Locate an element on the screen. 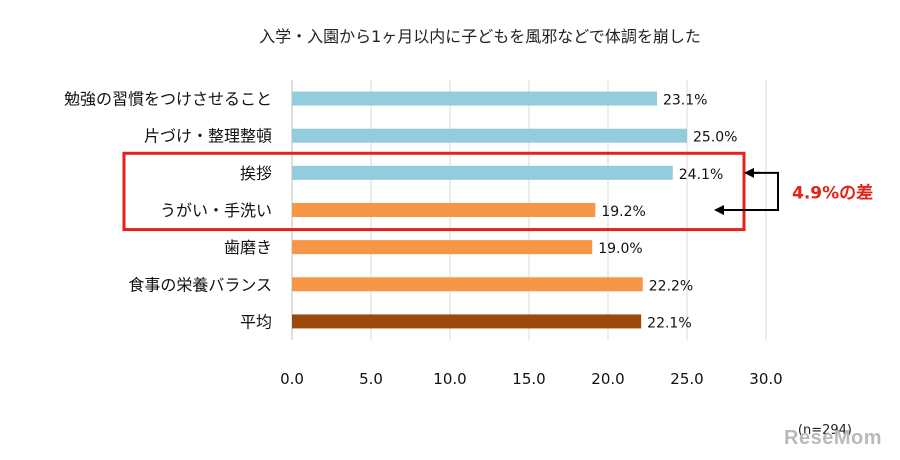 The image size is (900, 460). x-tick-label: 0.0 is located at coordinates (292, 379).